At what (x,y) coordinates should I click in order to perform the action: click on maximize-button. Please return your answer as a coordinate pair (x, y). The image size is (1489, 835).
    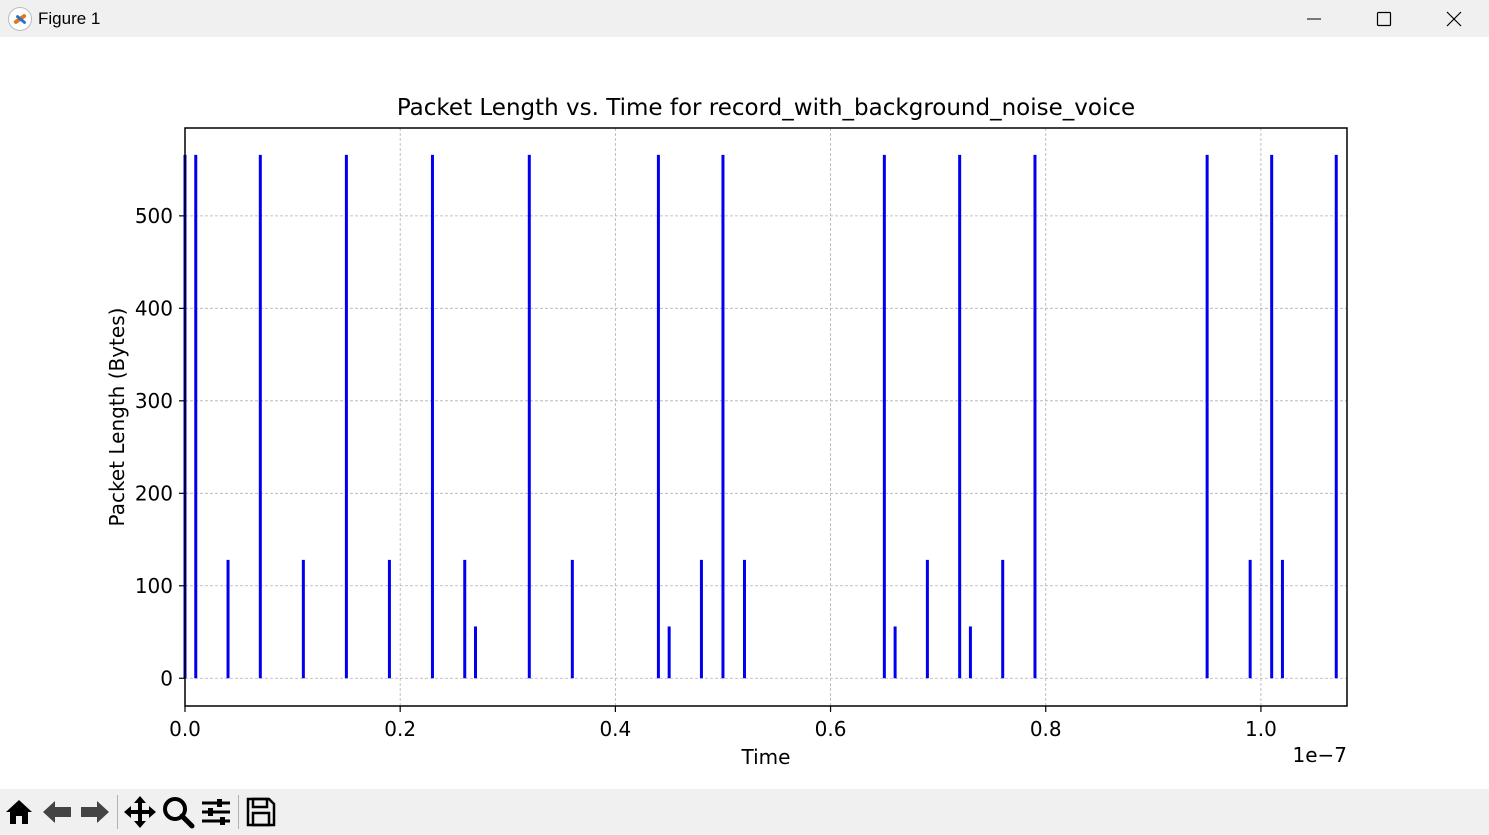
    Looking at the image, I should click on (1384, 18).